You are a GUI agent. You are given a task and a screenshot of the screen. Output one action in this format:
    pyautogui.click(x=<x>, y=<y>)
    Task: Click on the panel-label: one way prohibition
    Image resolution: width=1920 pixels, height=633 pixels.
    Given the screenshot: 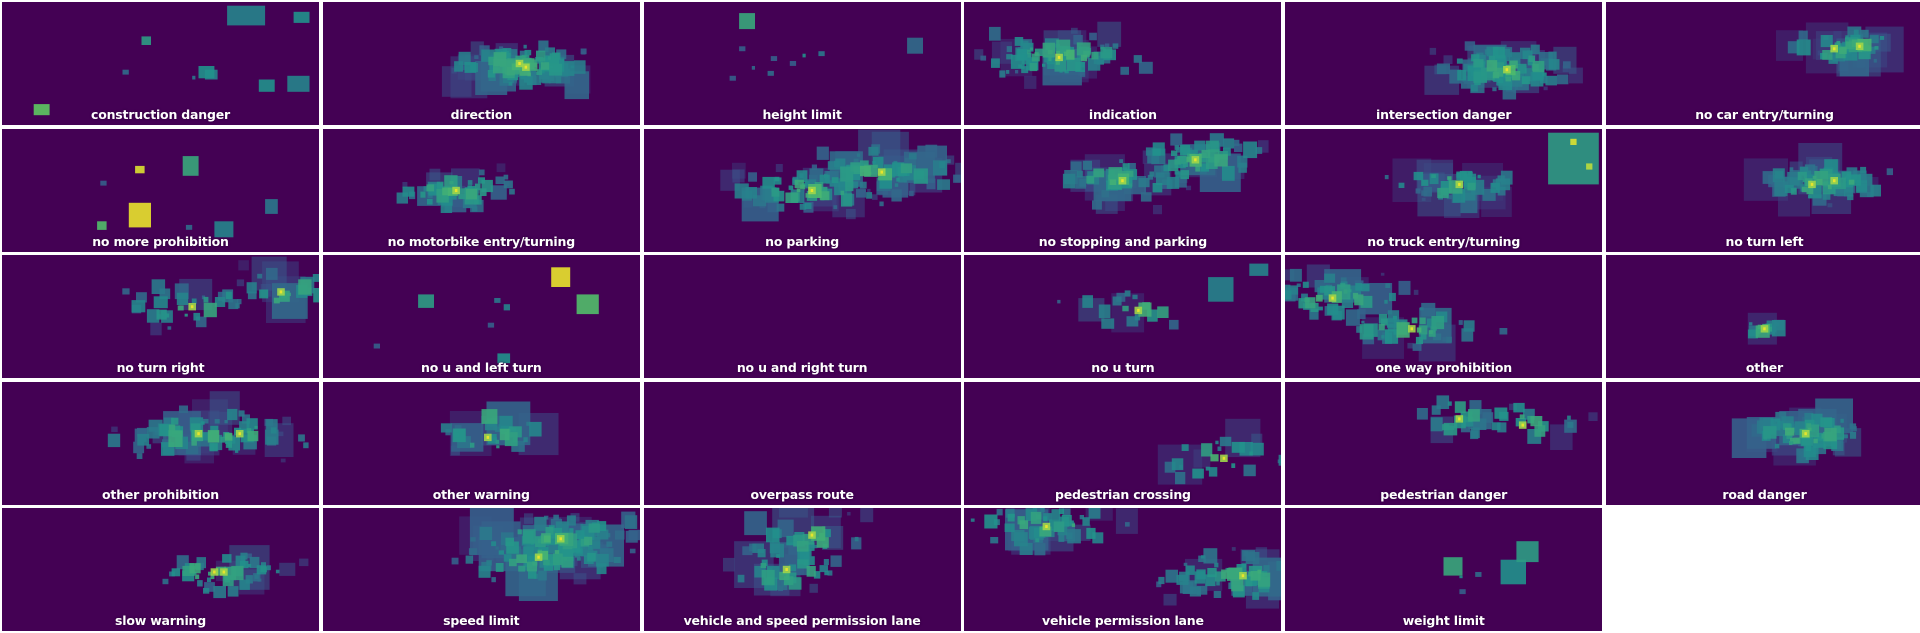 What is the action you would take?
    pyautogui.click(x=1443, y=367)
    